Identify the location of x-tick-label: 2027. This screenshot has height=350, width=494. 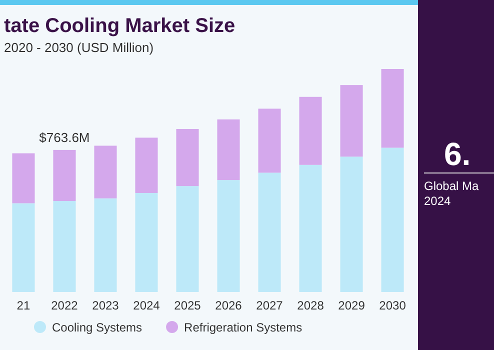
(270, 305).